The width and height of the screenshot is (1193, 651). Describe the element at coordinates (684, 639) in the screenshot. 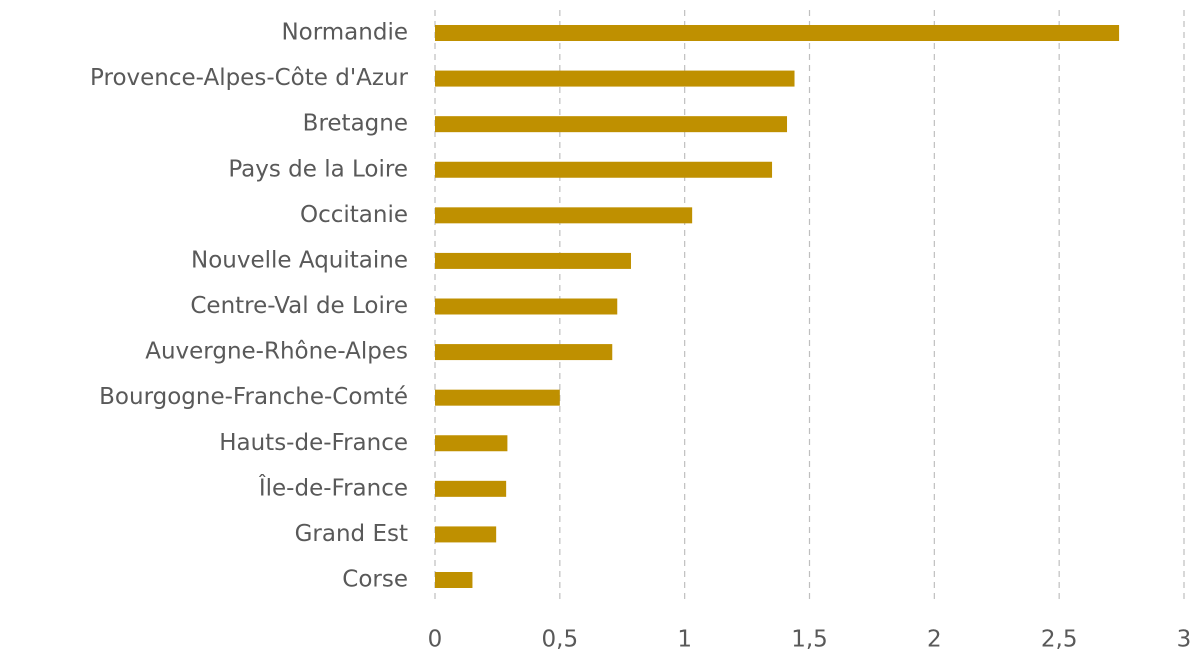

I see `x-tick-label: 1` at that location.